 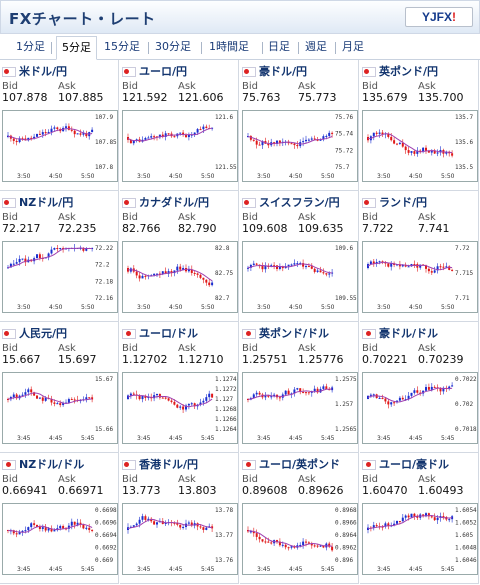 What do you see at coordinates (403, 202) in the screenshot?
I see `currency-pair-name: ランド/円` at bounding box center [403, 202].